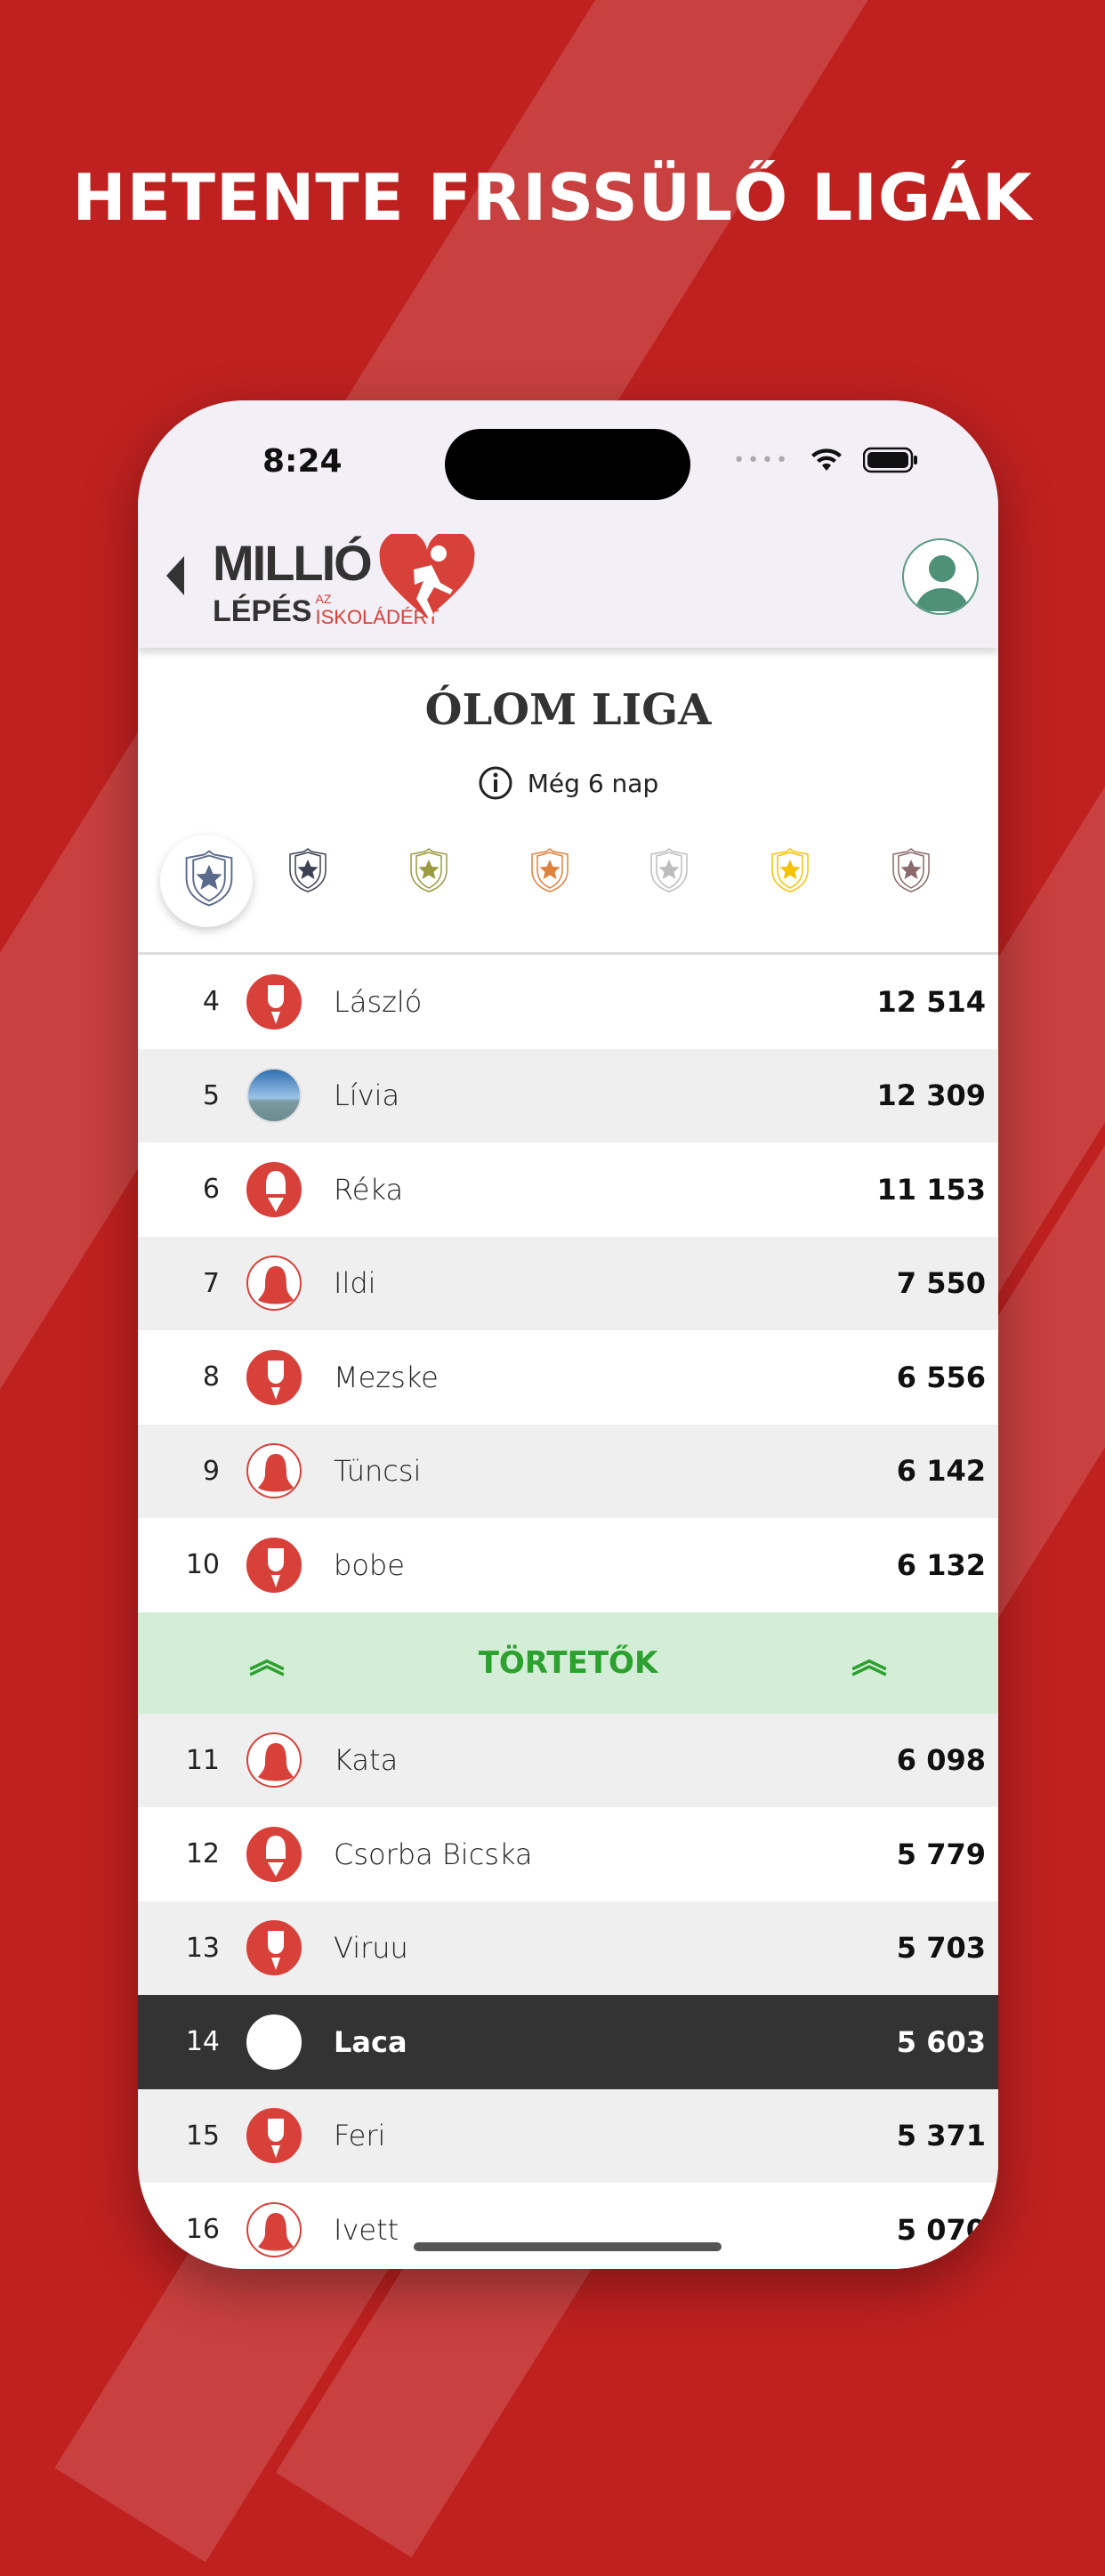 This screenshot has width=1105, height=2576. Describe the element at coordinates (274, 1096) in the screenshot. I see `avatar-photo` at that location.